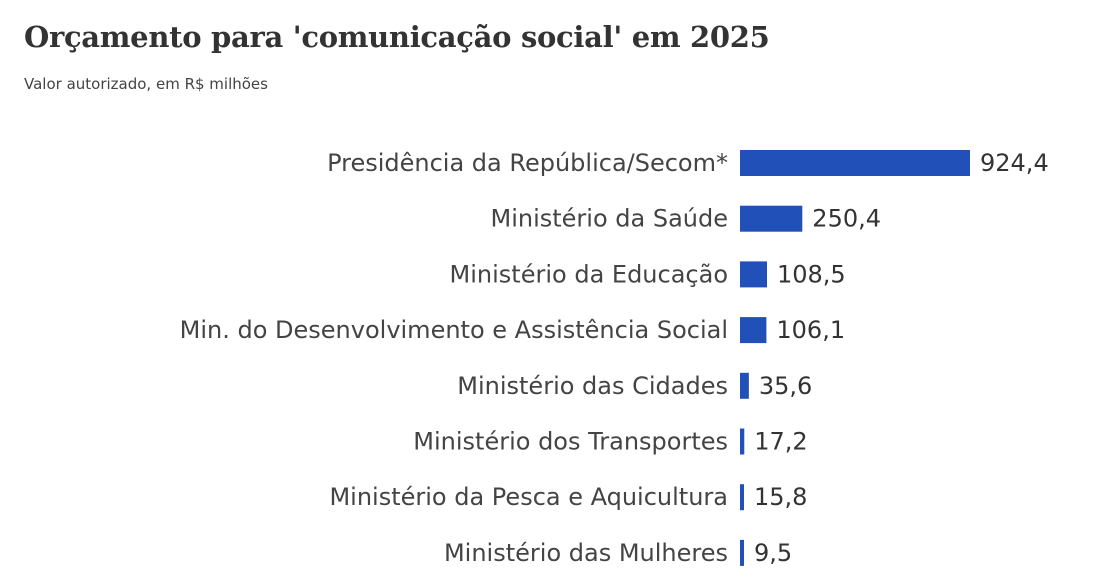 This screenshot has height=585, width=1100. What do you see at coordinates (609, 219) in the screenshot?
I see `category-label: Ministério da Saúde` at bounding box center [609, 219].